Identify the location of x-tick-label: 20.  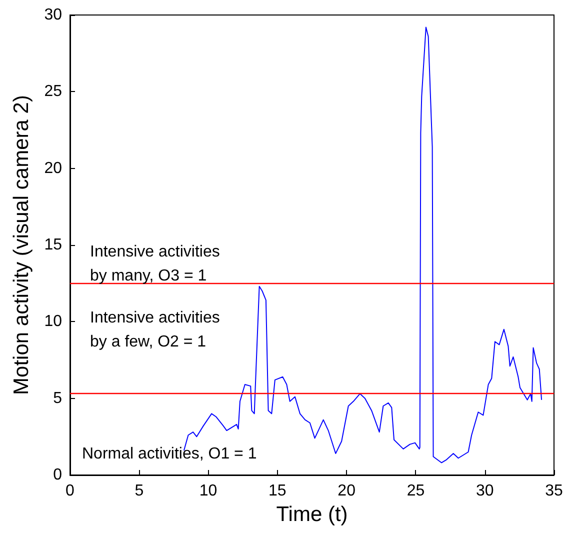
(347, 491).